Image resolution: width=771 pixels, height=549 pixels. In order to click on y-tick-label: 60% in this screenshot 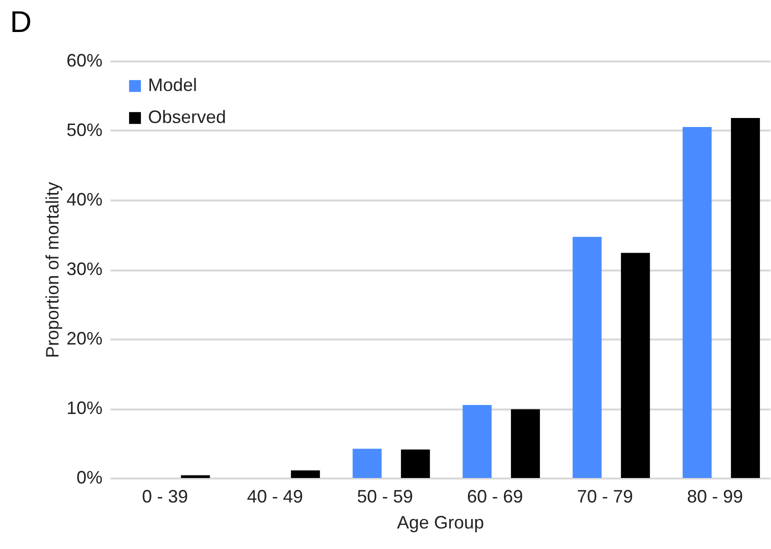, I will do `click(84, 60)`.